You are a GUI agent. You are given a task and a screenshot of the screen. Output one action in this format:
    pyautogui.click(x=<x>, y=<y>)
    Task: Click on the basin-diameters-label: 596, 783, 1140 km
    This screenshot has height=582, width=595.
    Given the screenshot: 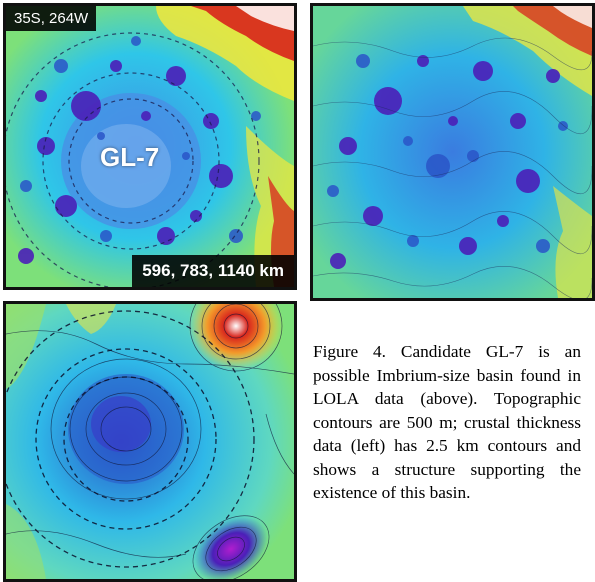 What is the action you would take?
    pyautogui.click(x=213, y=271)
    